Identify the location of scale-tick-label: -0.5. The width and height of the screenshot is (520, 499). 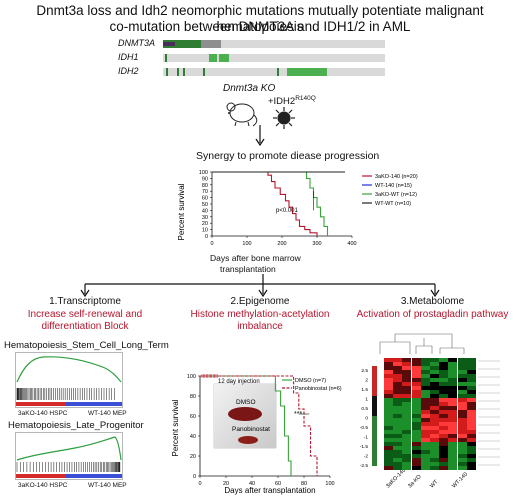
(364, 428).